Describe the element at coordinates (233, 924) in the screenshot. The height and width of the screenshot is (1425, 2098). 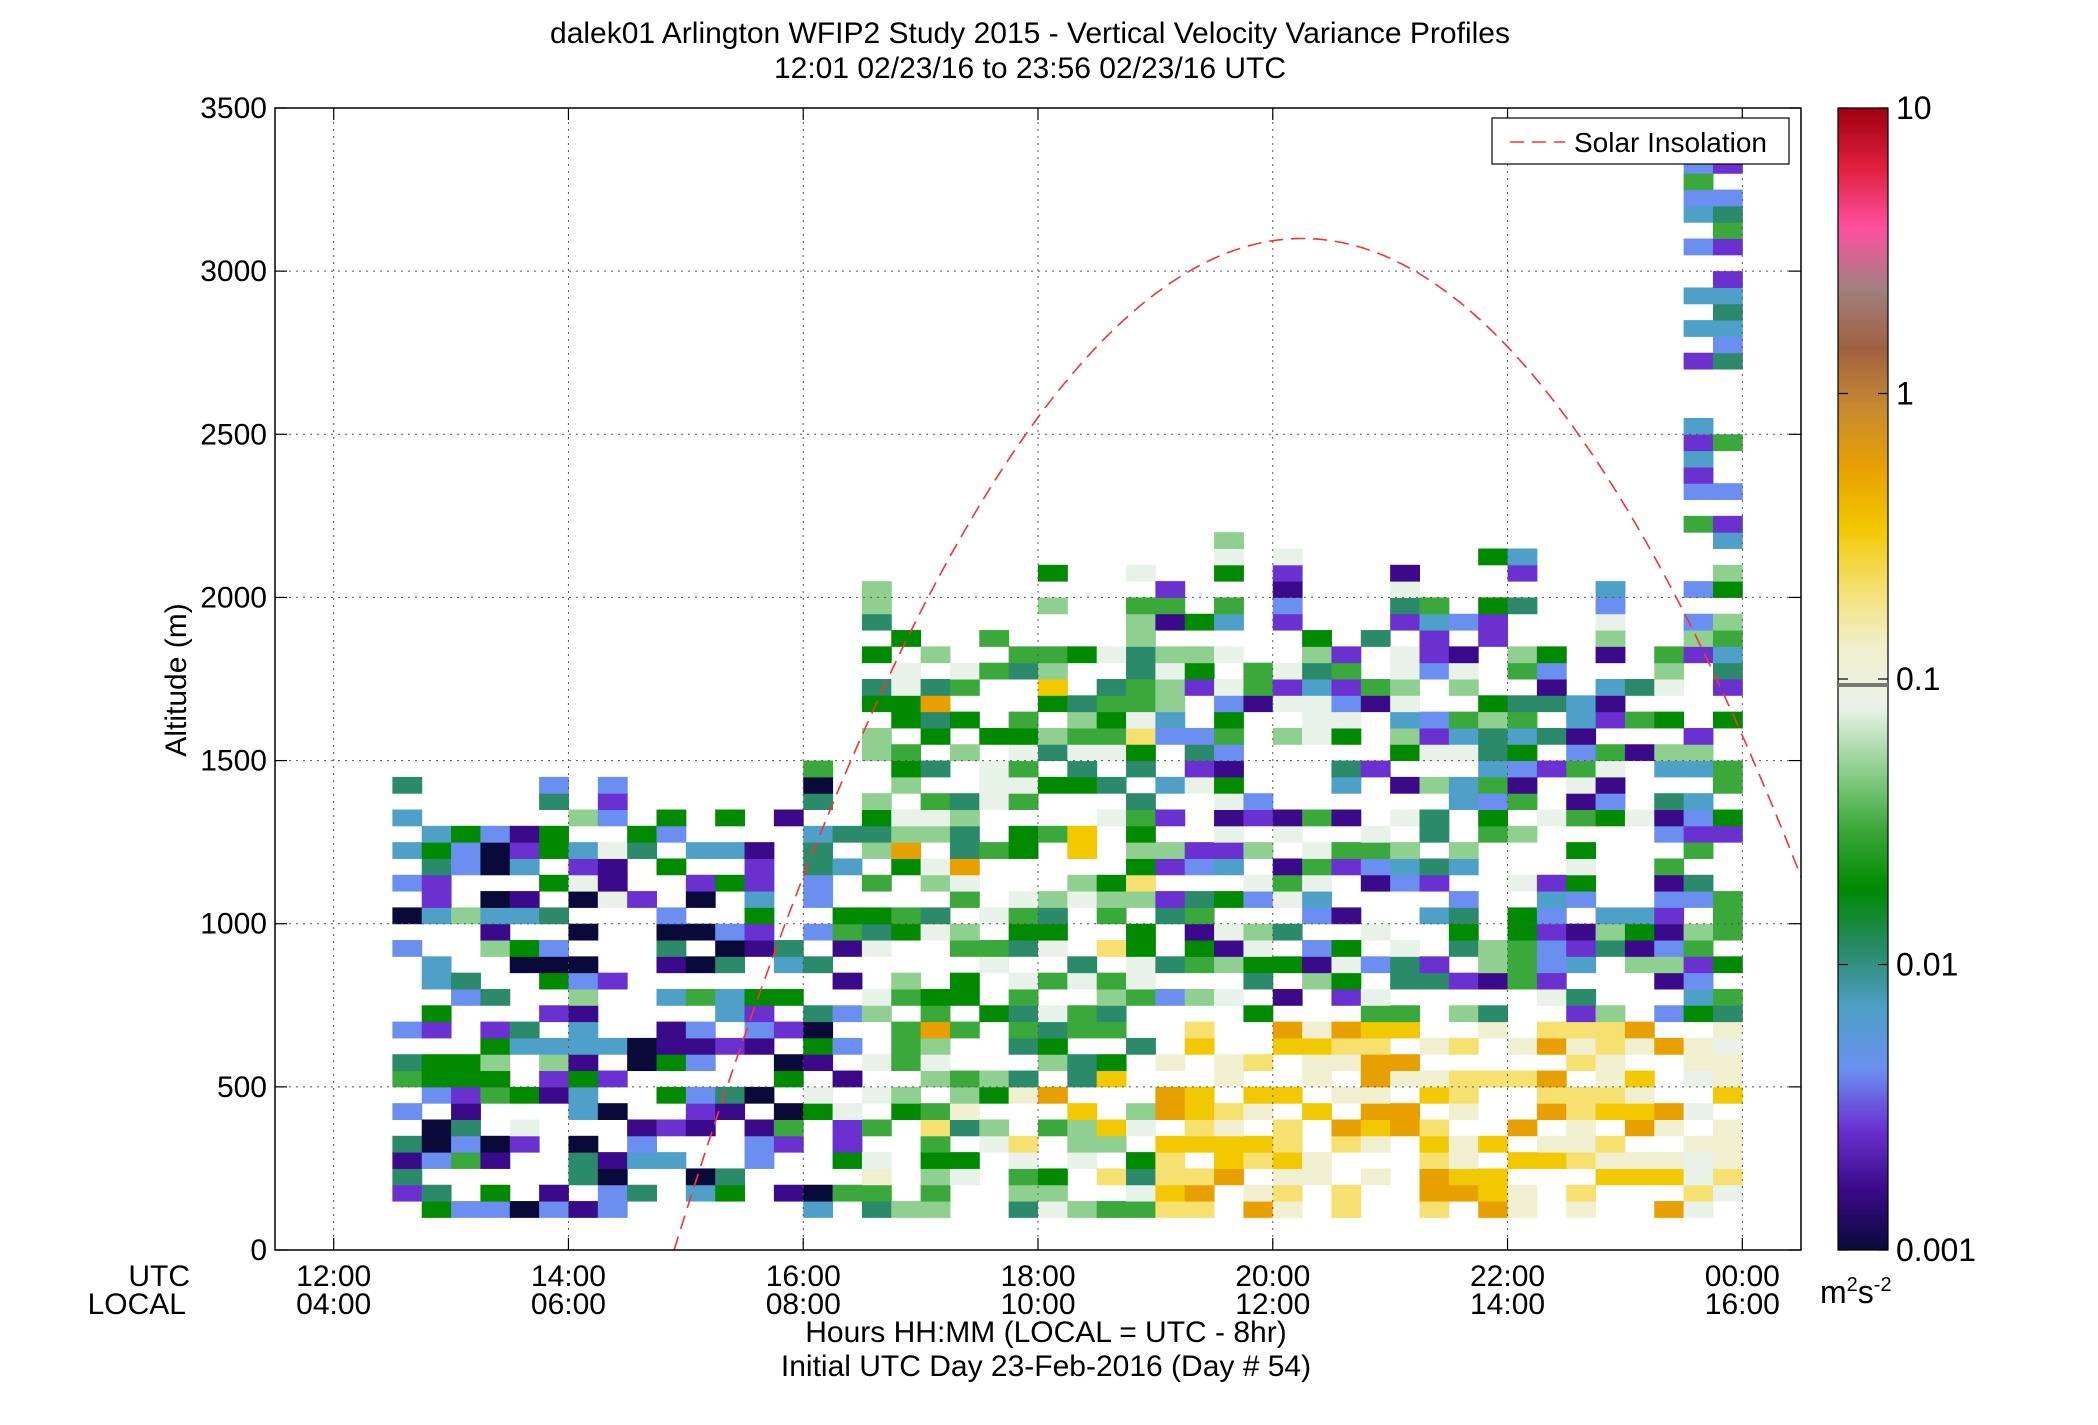
I see `y-tick-label: 1000` at that location.